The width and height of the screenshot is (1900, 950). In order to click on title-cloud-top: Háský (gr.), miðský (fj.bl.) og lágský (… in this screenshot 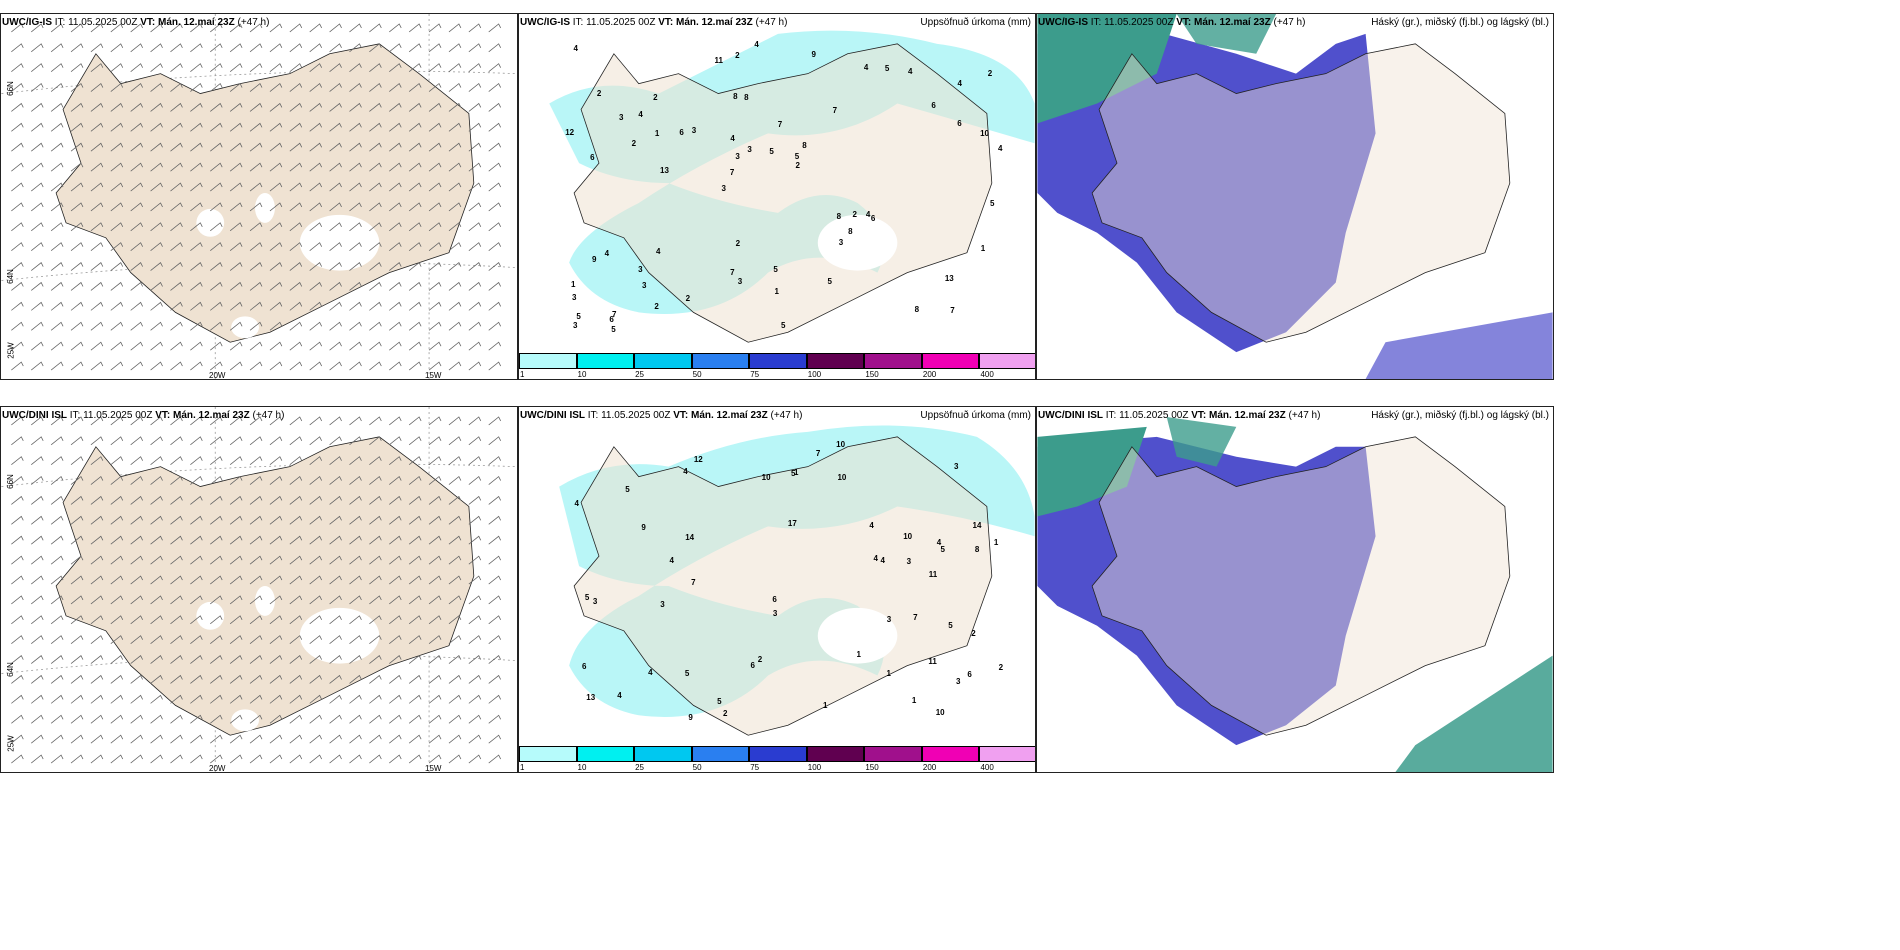, I will do `click(1460, 22)`.